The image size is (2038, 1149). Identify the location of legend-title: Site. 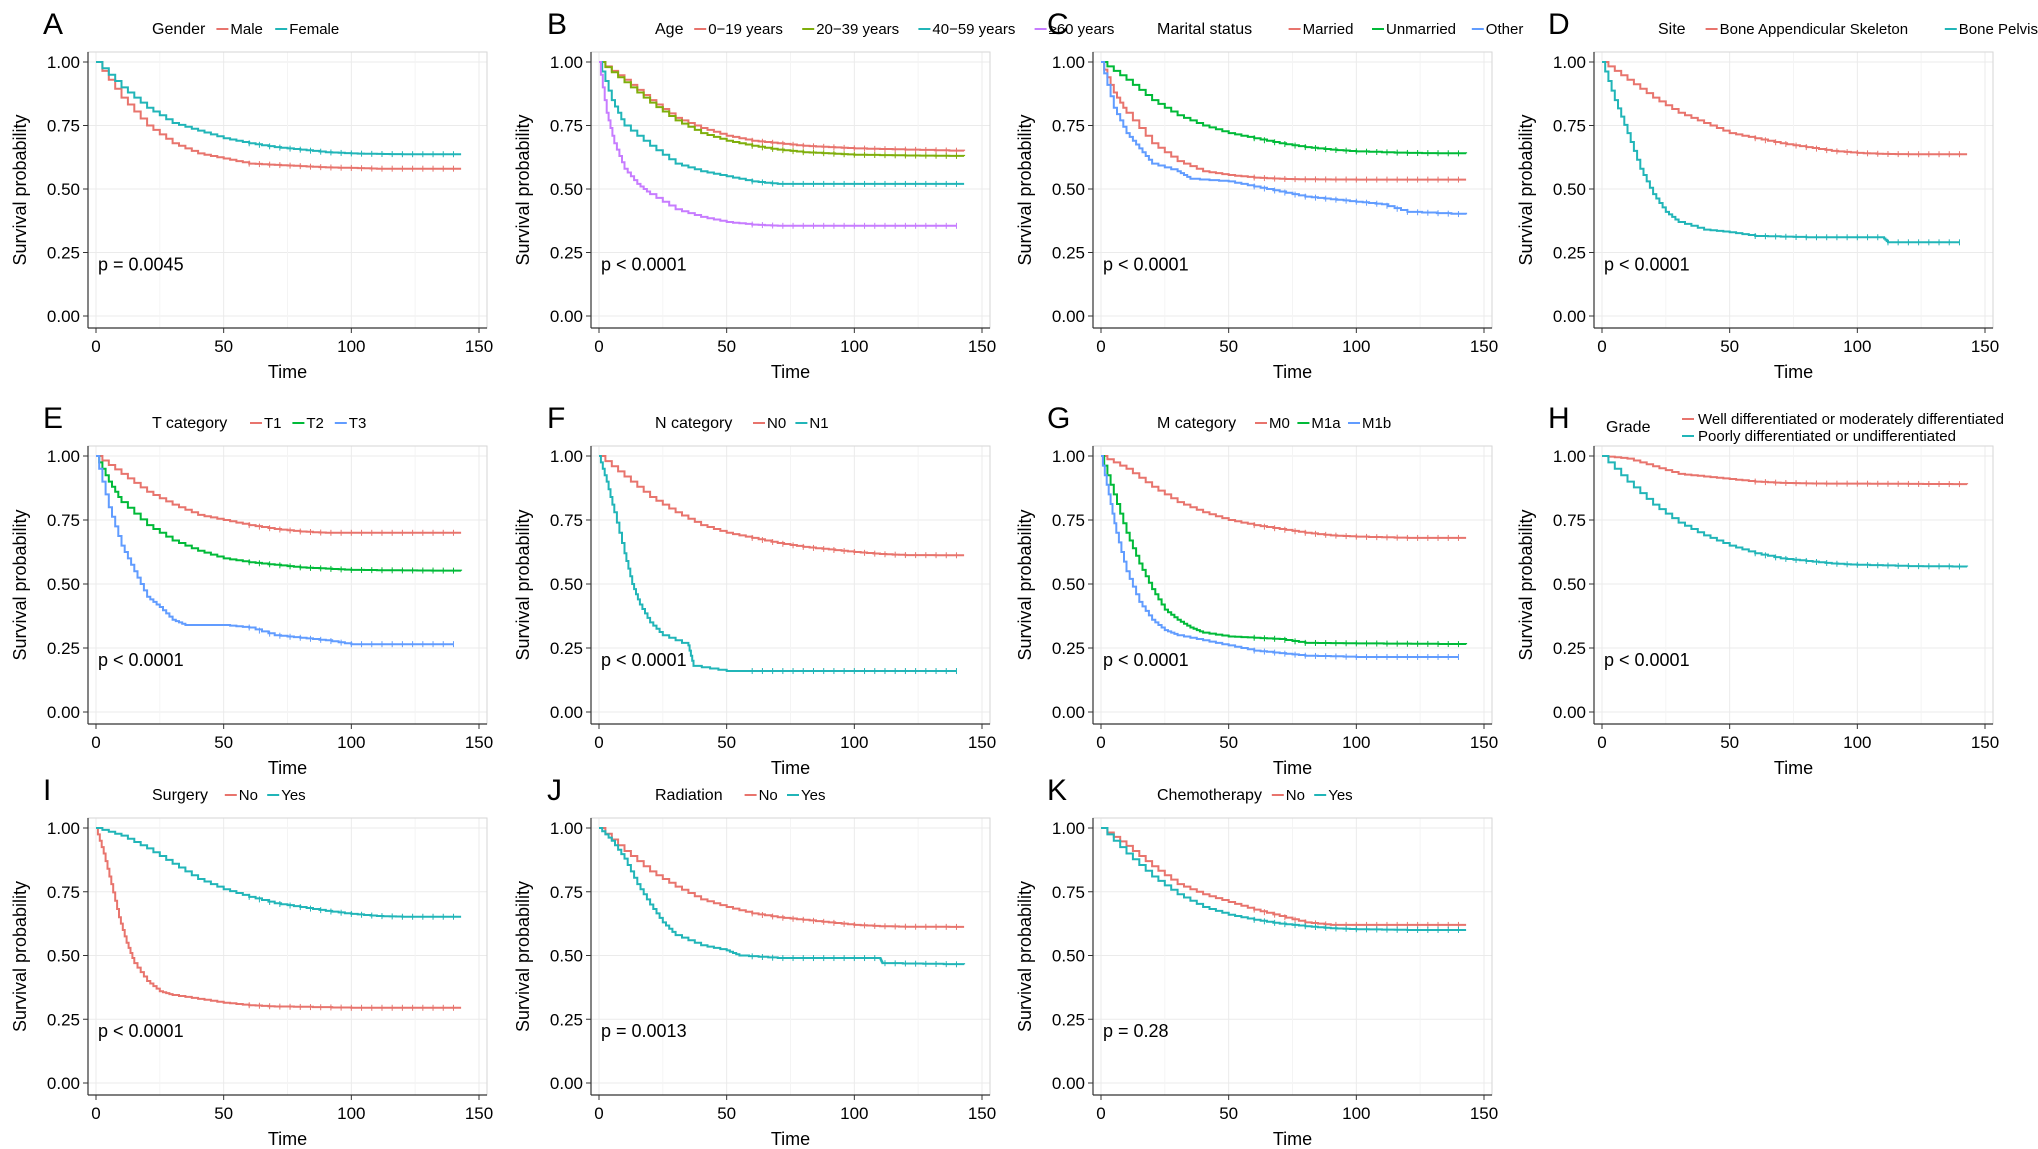
(1672, 29).